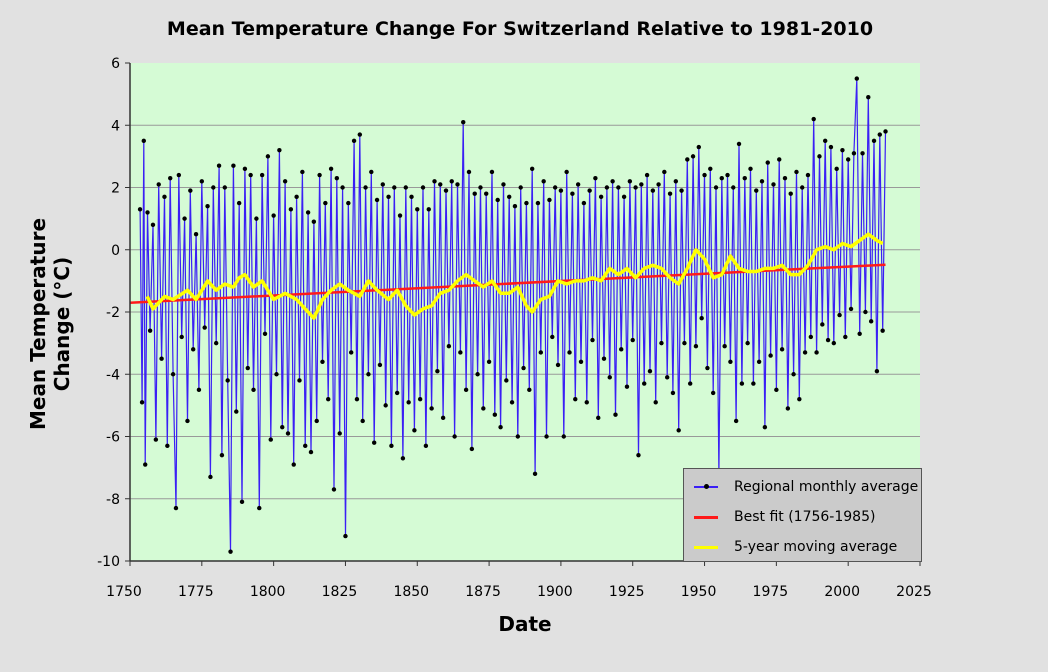 This screenshot has height=672, width=1048. I want to click on legend-label: 5-year moving average, so click(816, 547).